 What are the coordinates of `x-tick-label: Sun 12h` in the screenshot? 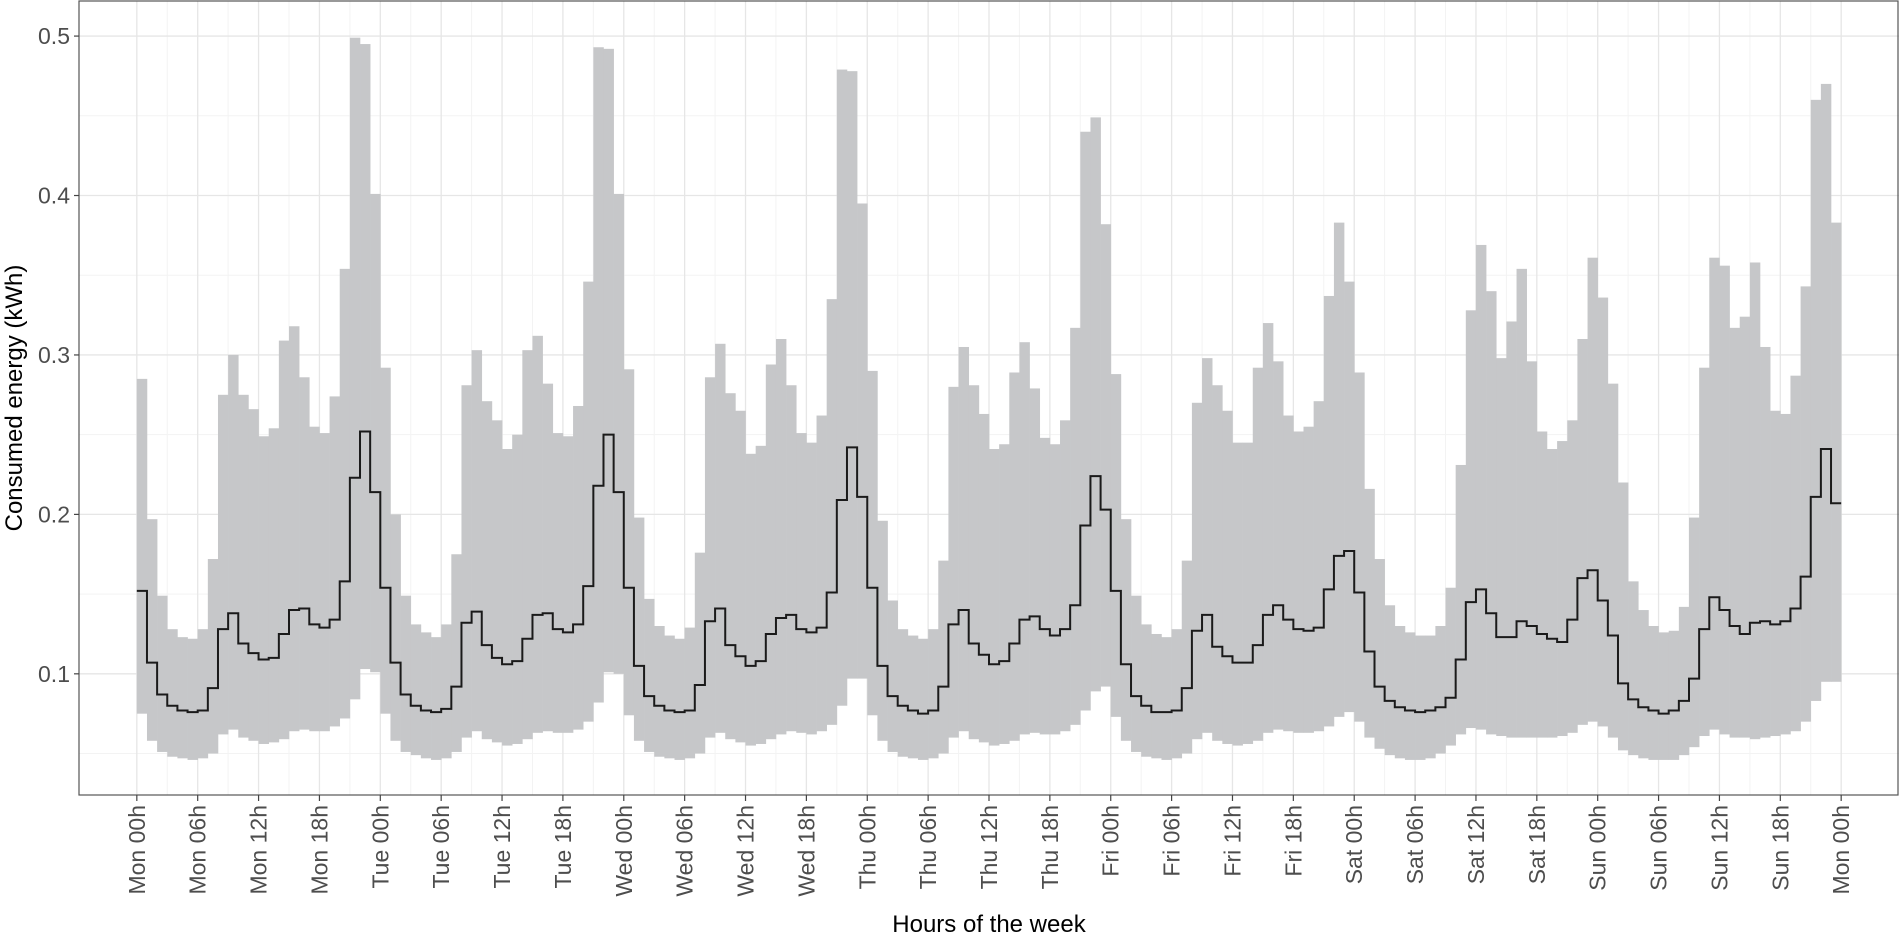 It's located at (1719, 848).